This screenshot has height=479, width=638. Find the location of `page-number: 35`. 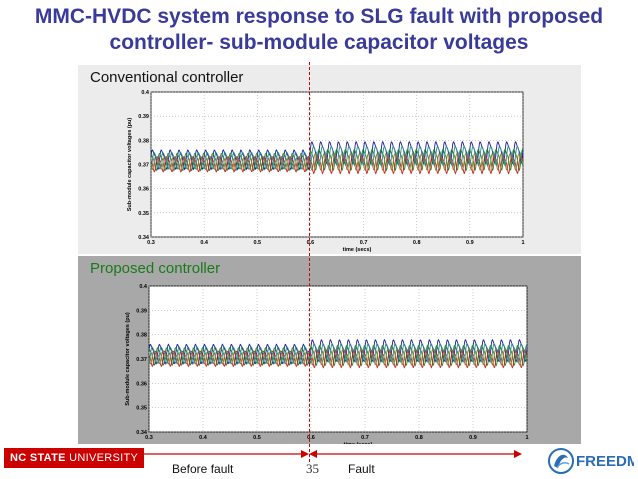

page-number: 35 is located at coordinates (312, 468).